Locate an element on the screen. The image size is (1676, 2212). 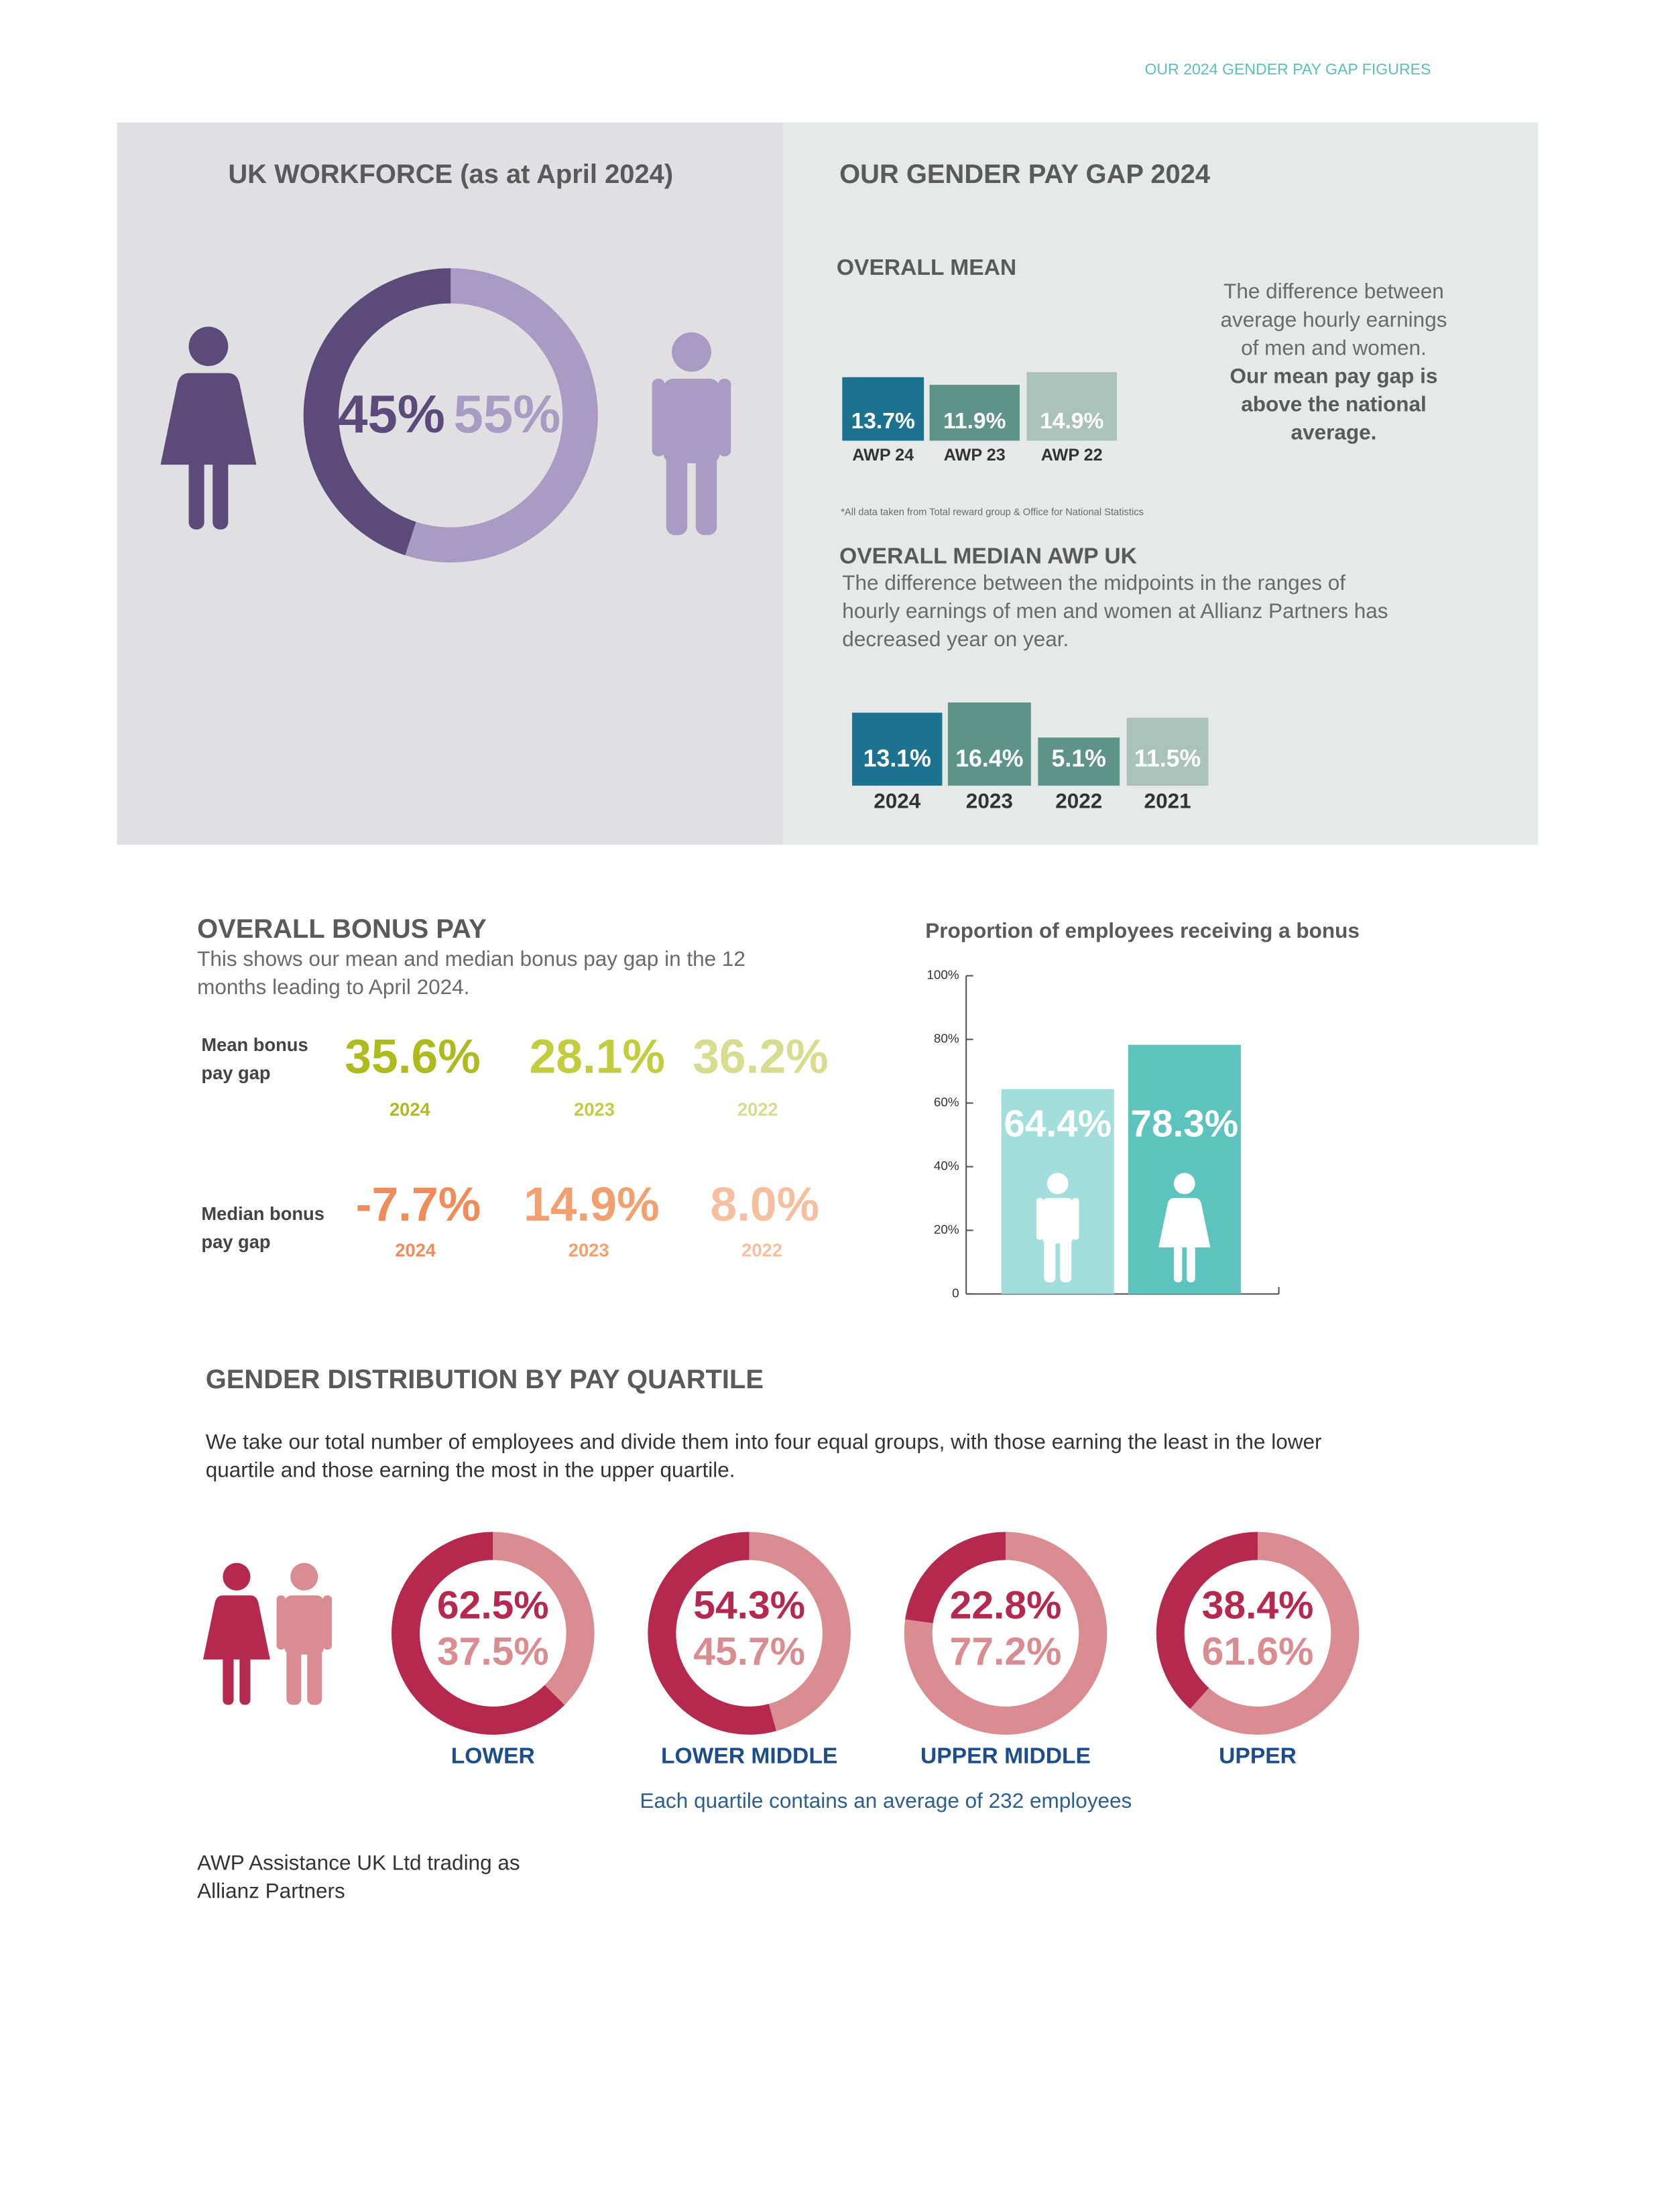
y-tick-label: 60% is located at coordinates (946, 1103).